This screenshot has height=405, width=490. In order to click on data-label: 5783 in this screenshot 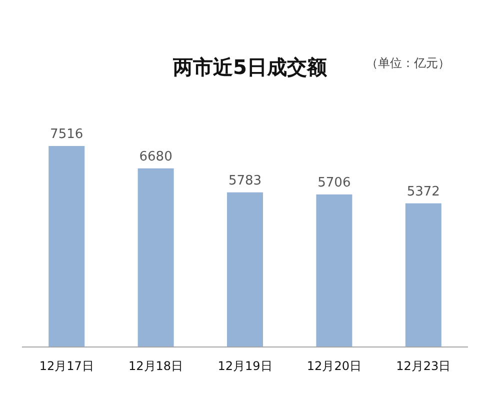, I will do `click(245, 180)`.